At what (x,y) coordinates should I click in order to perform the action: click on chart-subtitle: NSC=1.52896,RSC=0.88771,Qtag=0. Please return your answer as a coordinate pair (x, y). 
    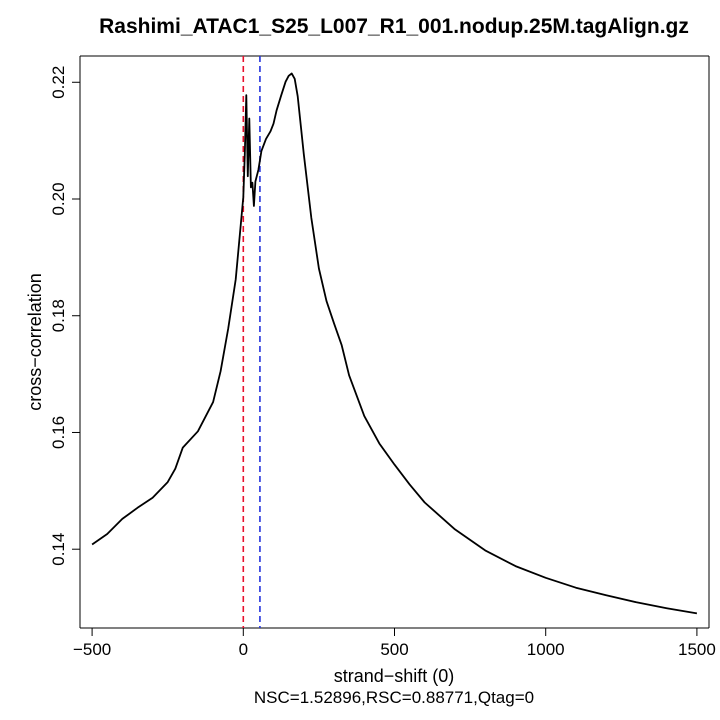
    Looking at the image, I should click on (394, 697).